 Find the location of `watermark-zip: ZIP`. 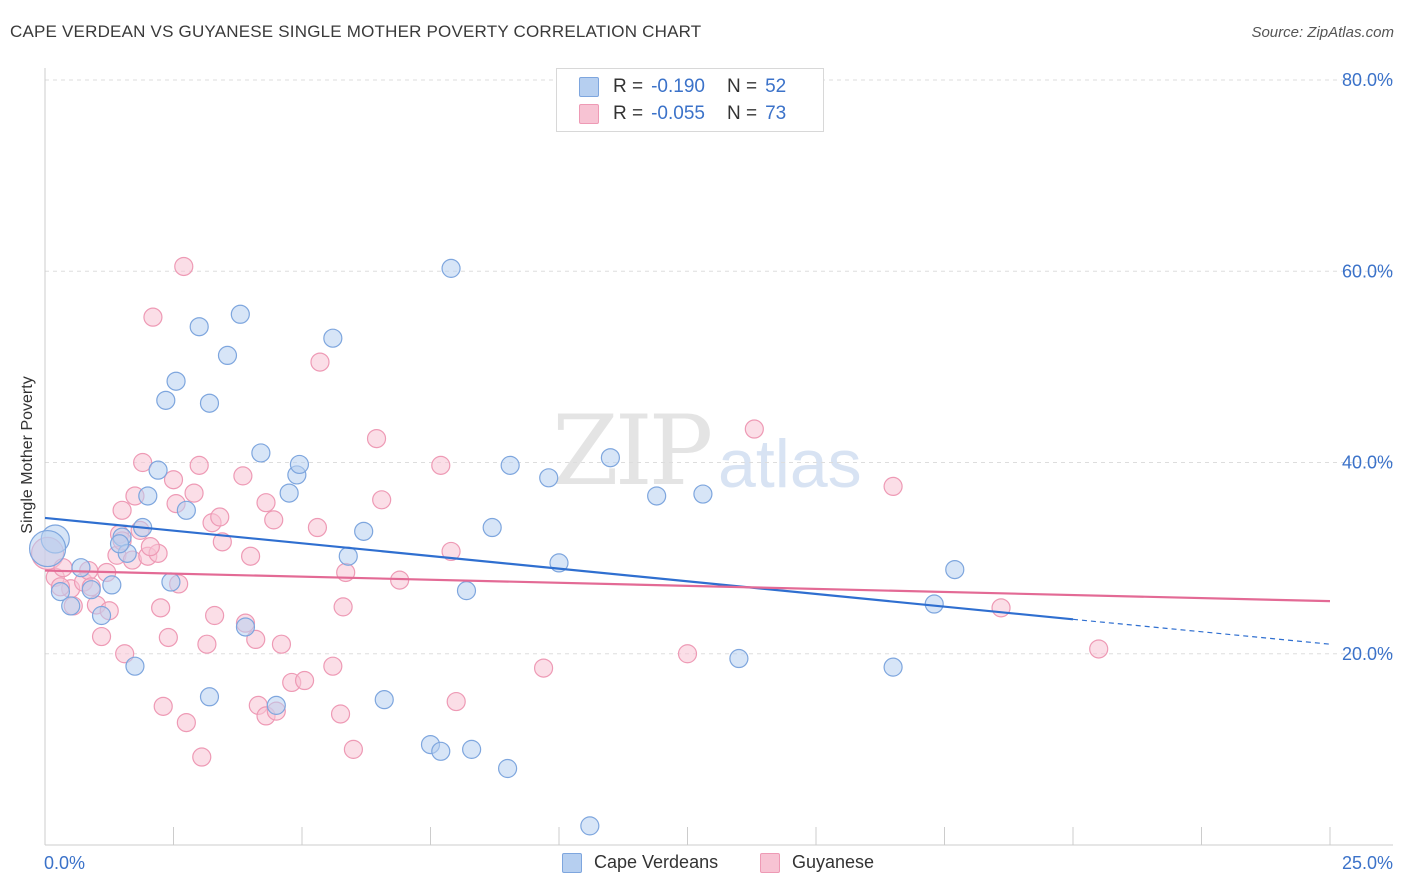

watermark-zip: ZIP is located at coordinates (632, 451).